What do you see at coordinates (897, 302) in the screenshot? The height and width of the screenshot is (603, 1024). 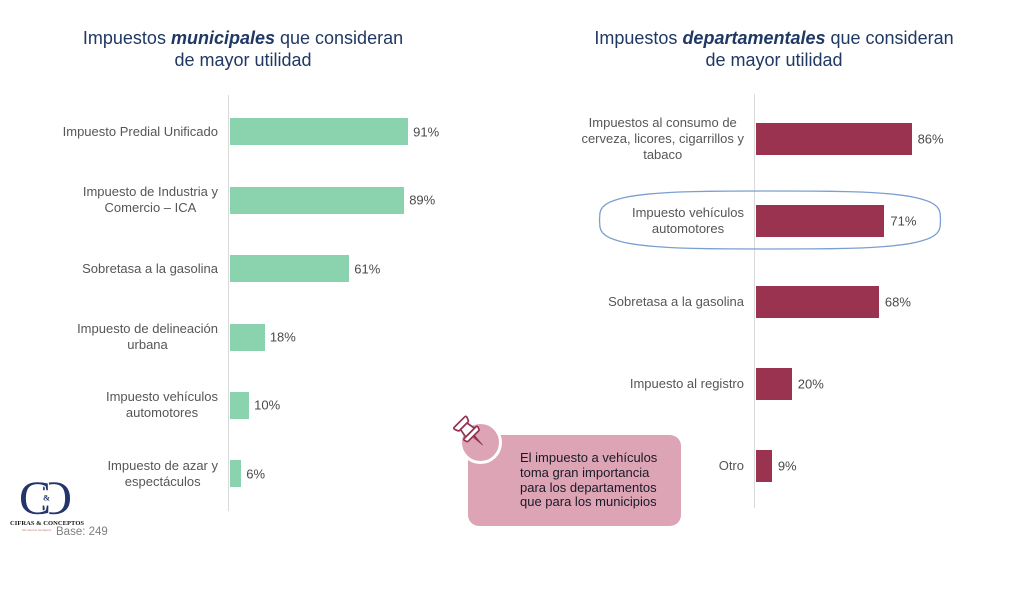 I see `value-label: 68%` at bounding box center [897, 302].